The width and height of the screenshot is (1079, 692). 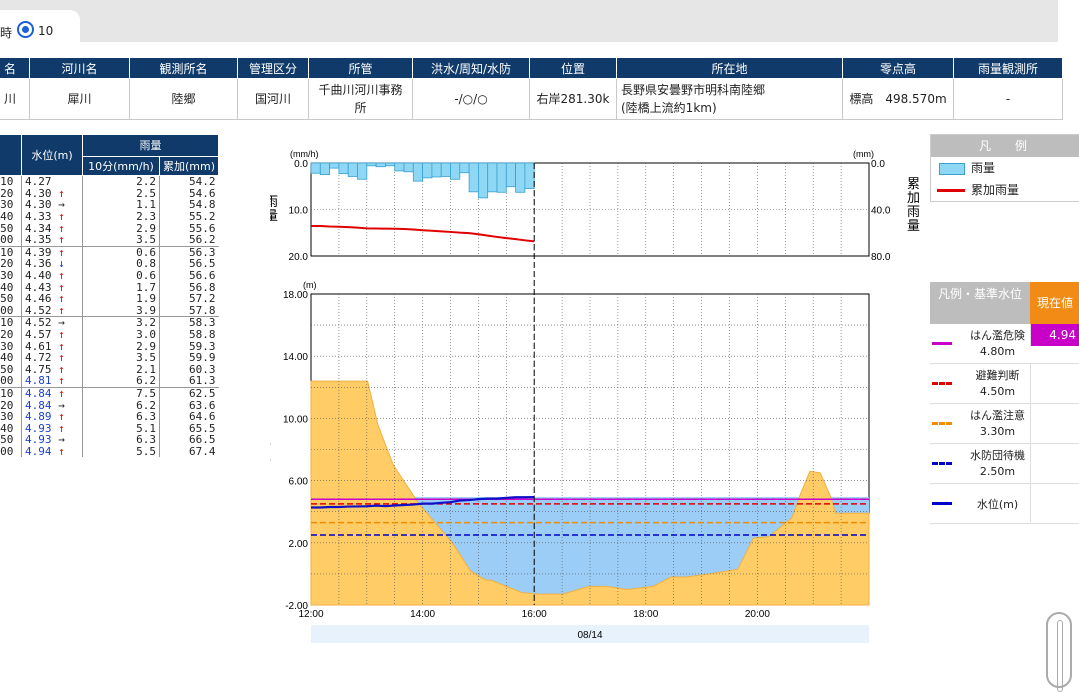 I want to click on cum-legend-label: 累加雨量, so click(x=995, y=190).